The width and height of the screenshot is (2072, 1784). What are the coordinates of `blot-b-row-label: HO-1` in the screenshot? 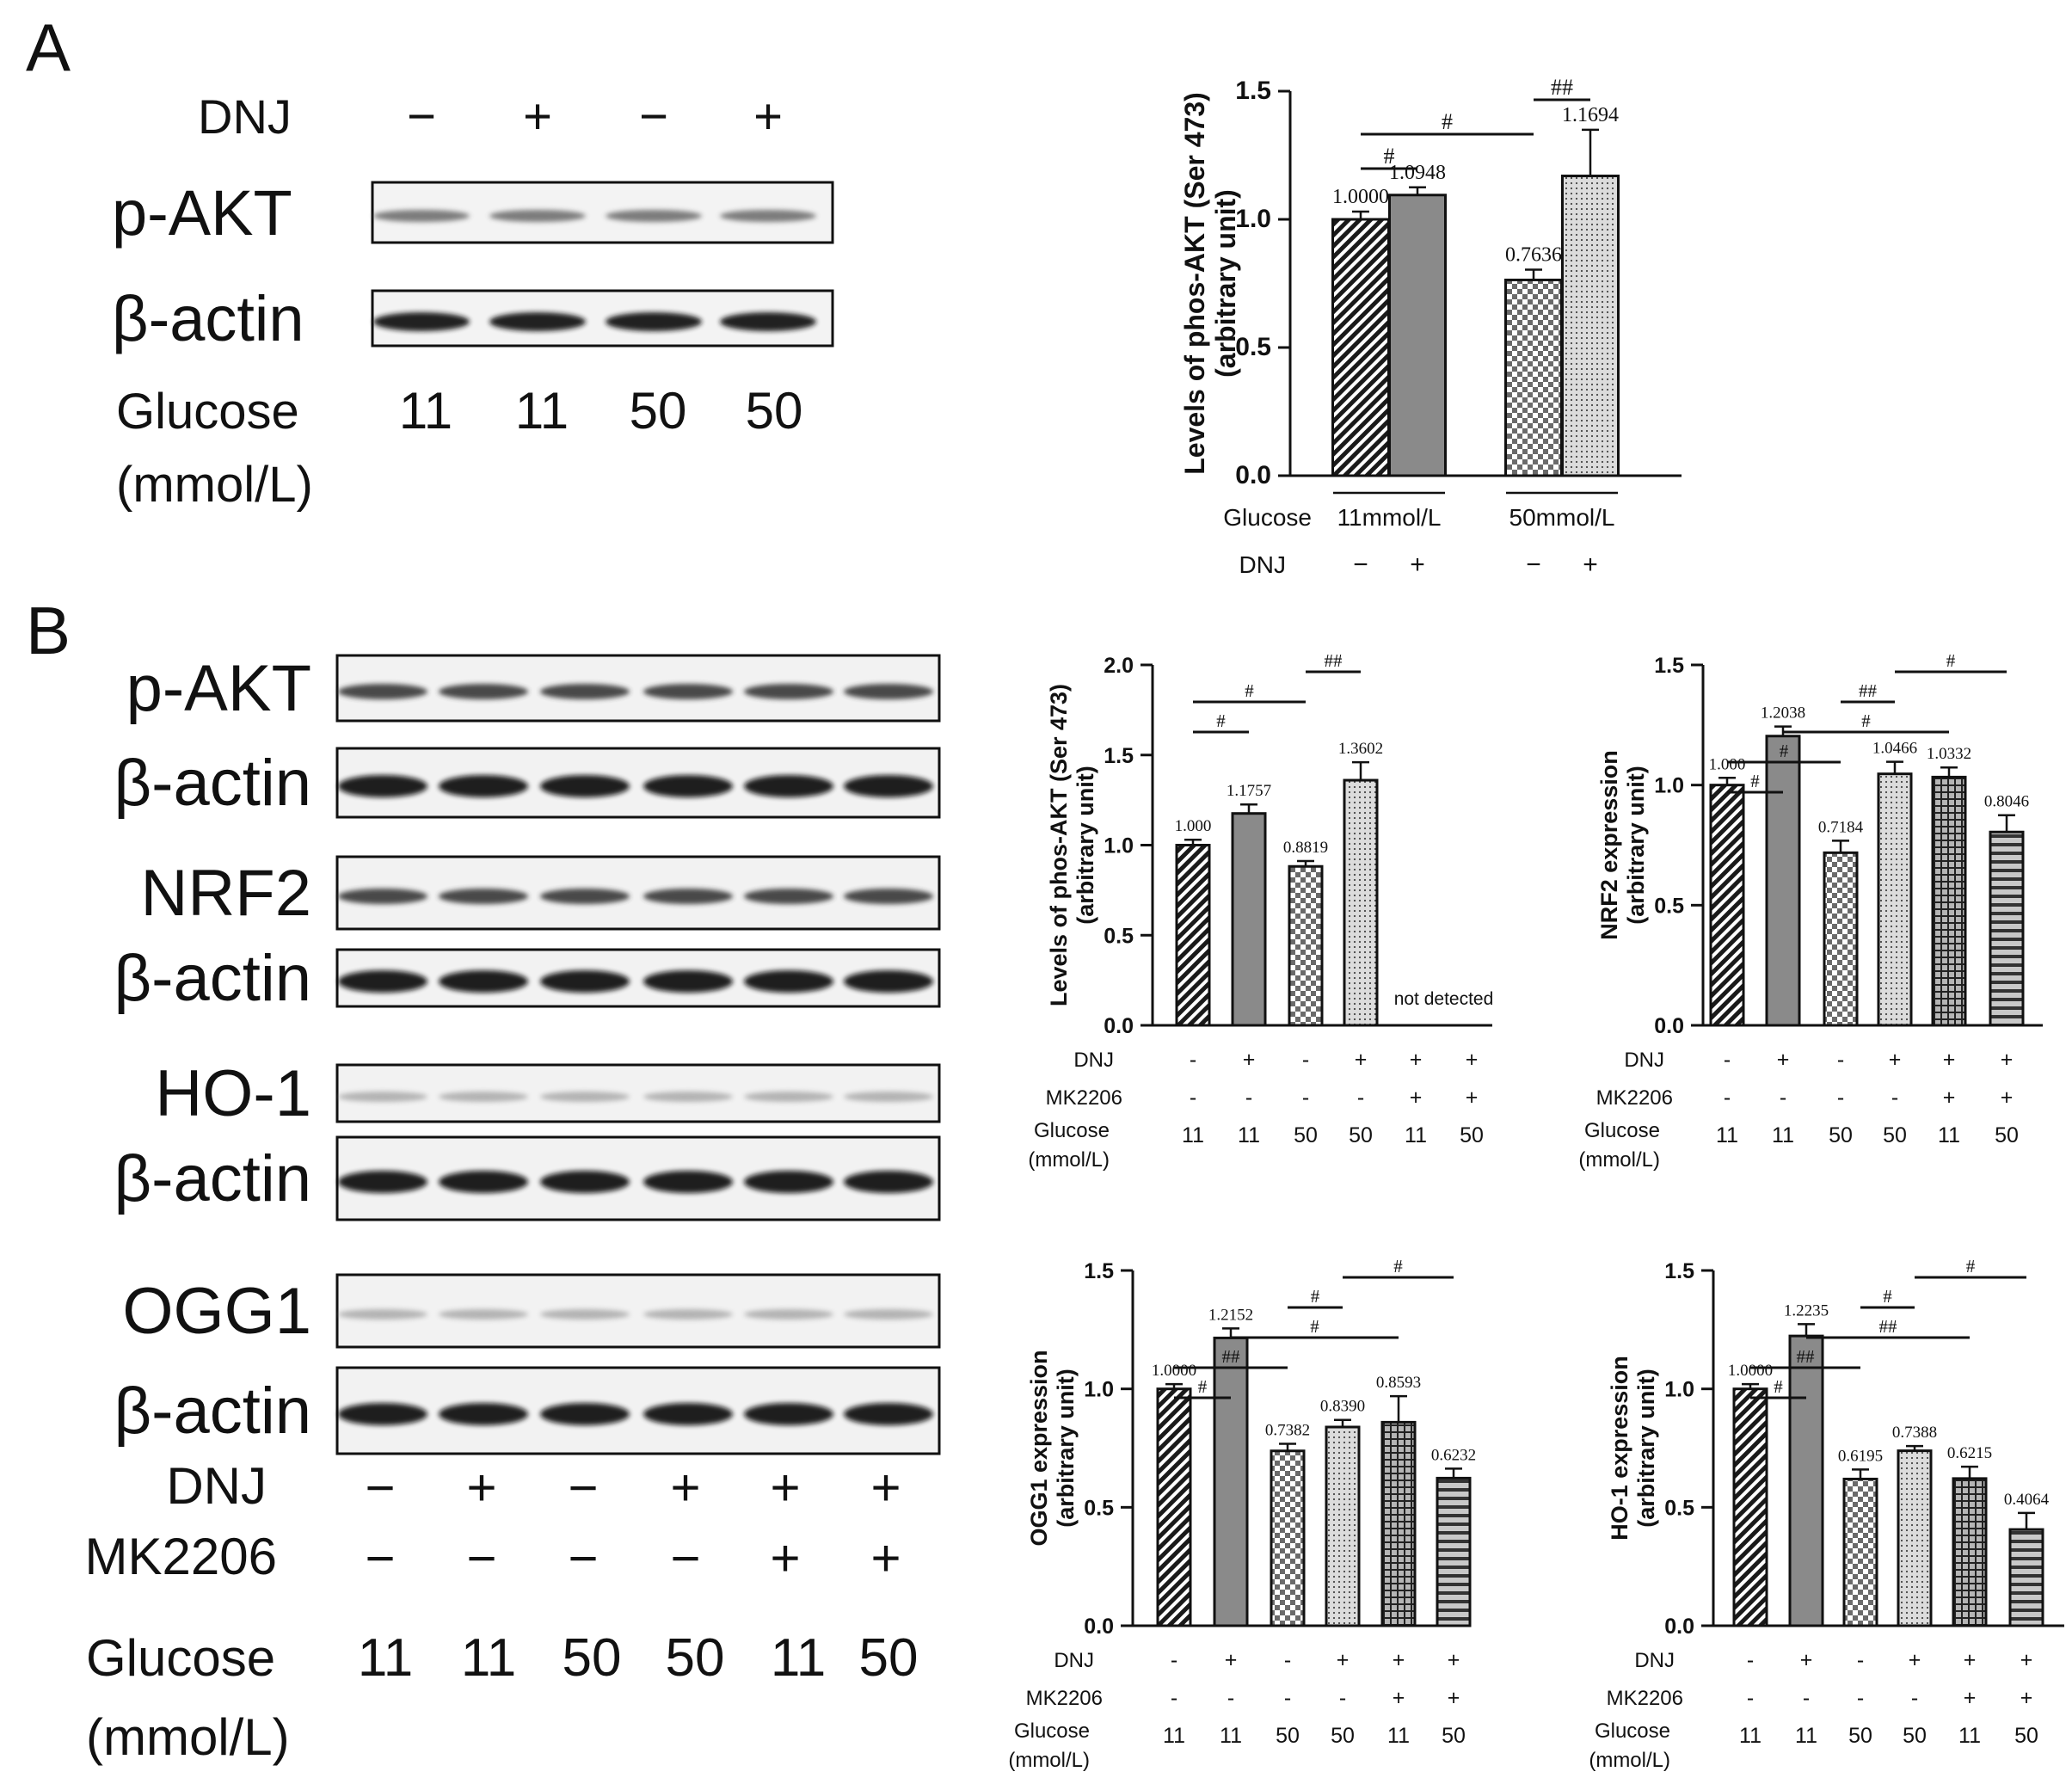 It's located at (233, 1094).